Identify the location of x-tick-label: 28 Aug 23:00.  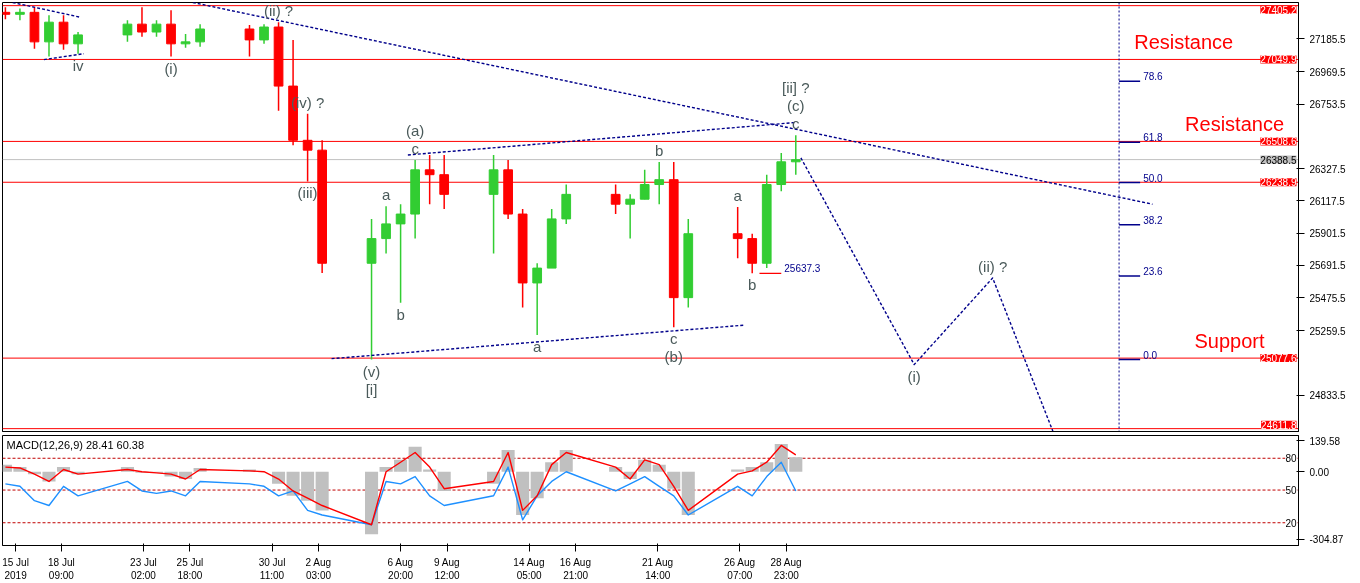
(786, 568).